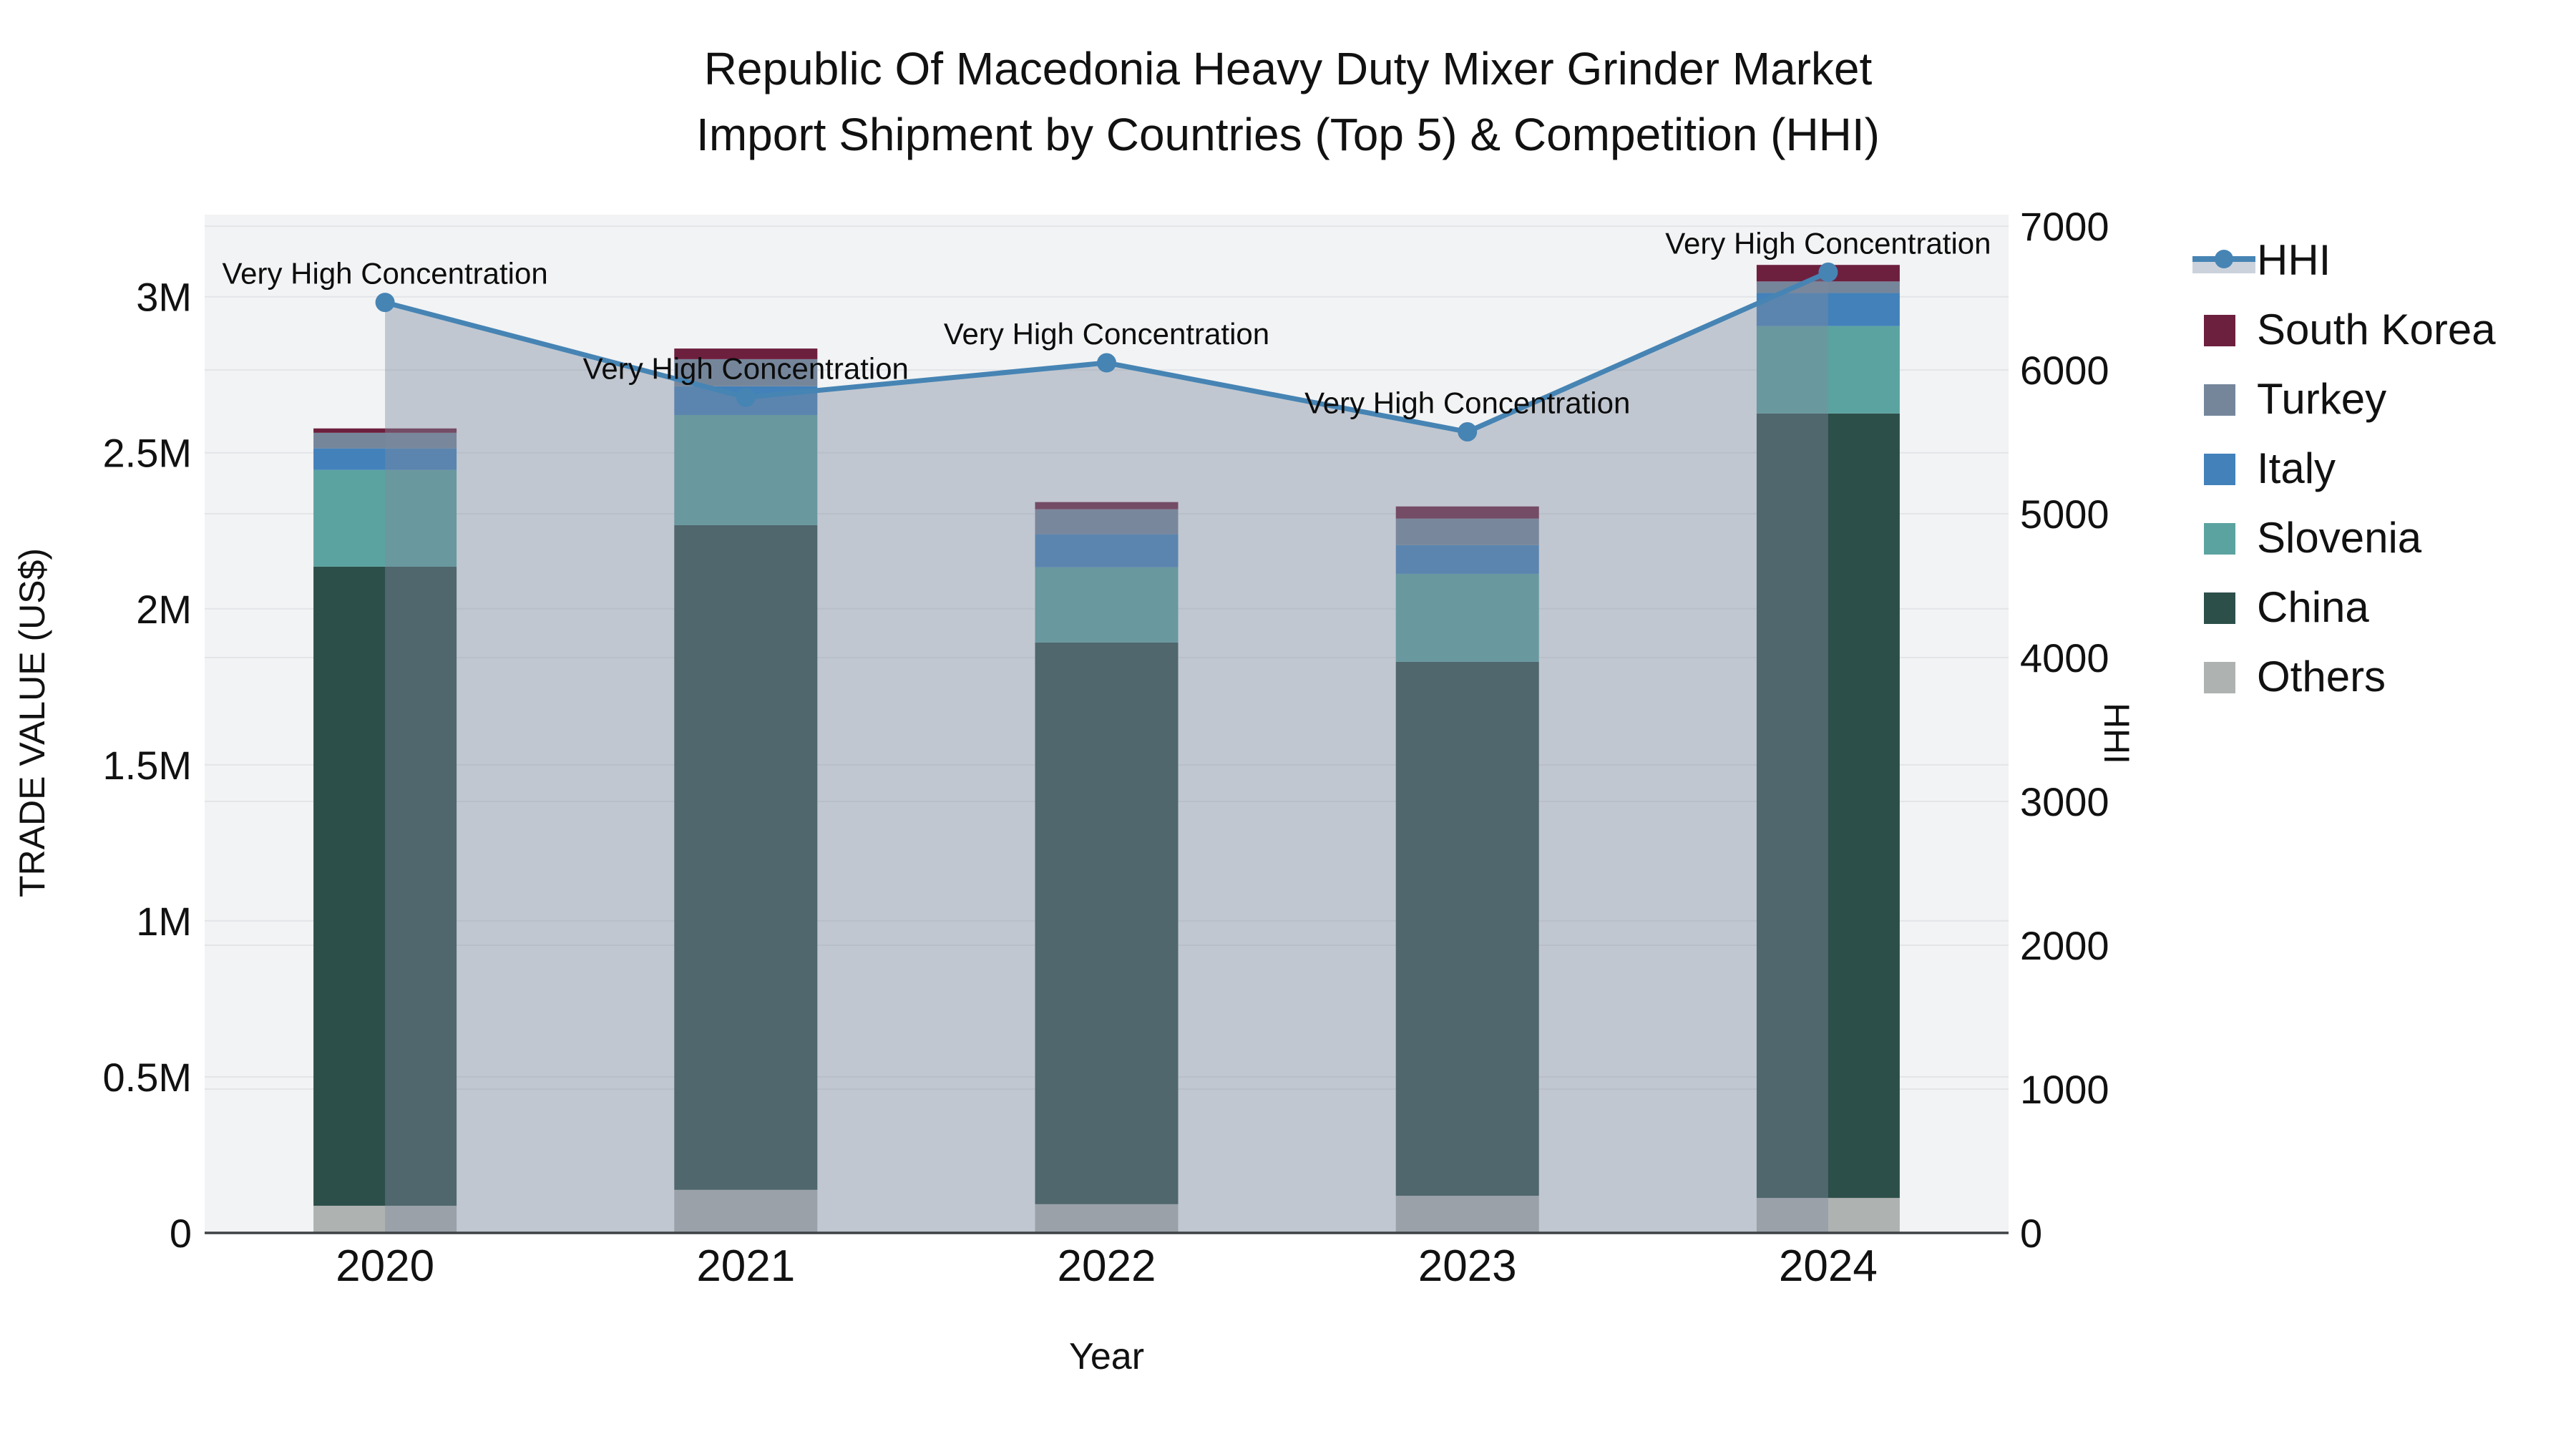 Image resolution: width=2576 pixels, height=1449 pixels. Describe the element at coordinates (1107, 923) in the screenshot. I see `bar-segment-china-2022` at that location.